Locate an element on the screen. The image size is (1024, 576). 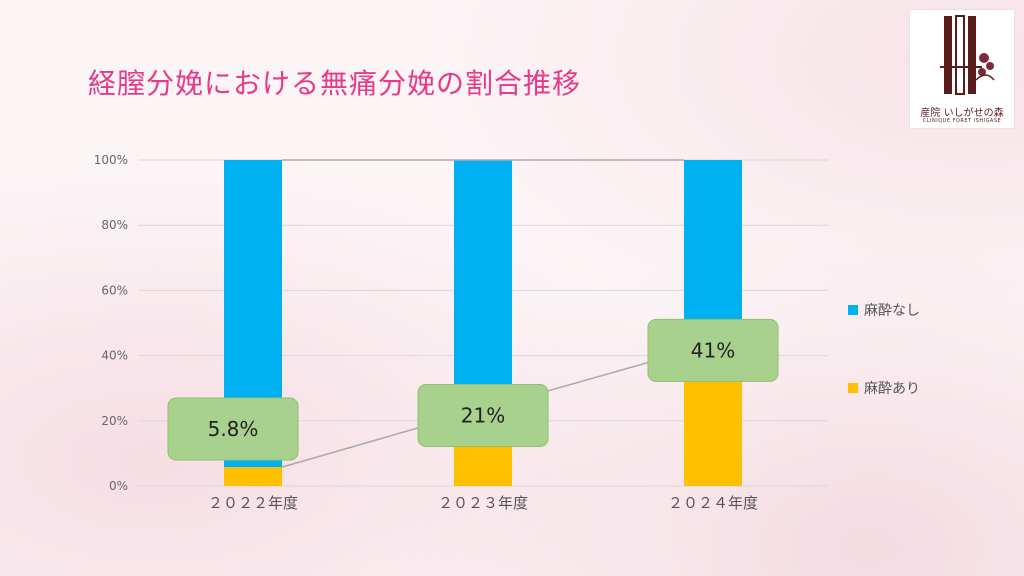
x-tick-label: ２０２３年度 is located at coordinates (483, 503).